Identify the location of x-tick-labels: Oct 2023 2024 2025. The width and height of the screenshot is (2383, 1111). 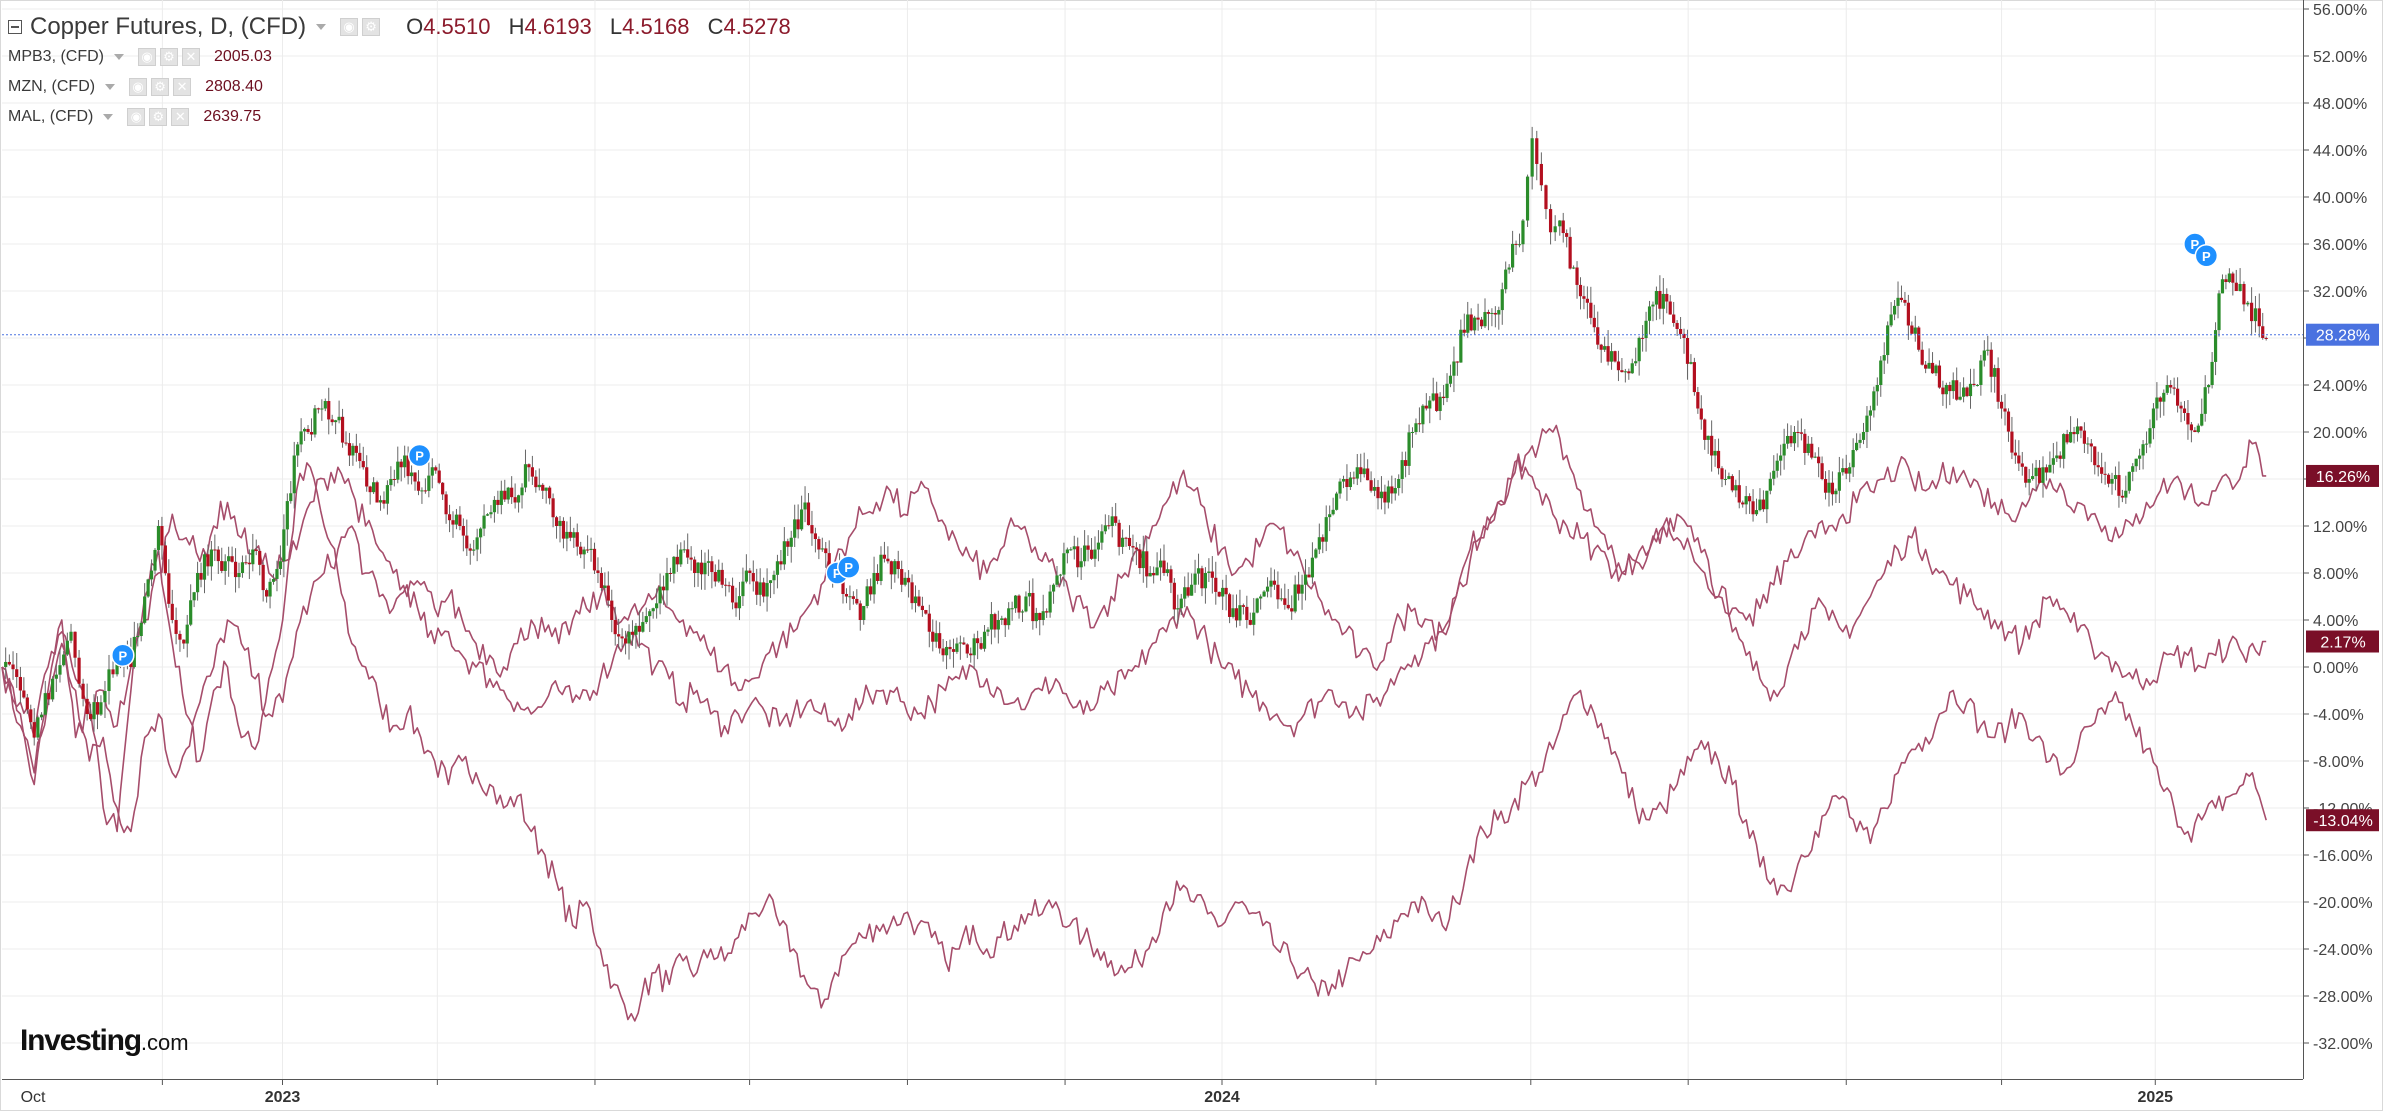
(1097, 1092).